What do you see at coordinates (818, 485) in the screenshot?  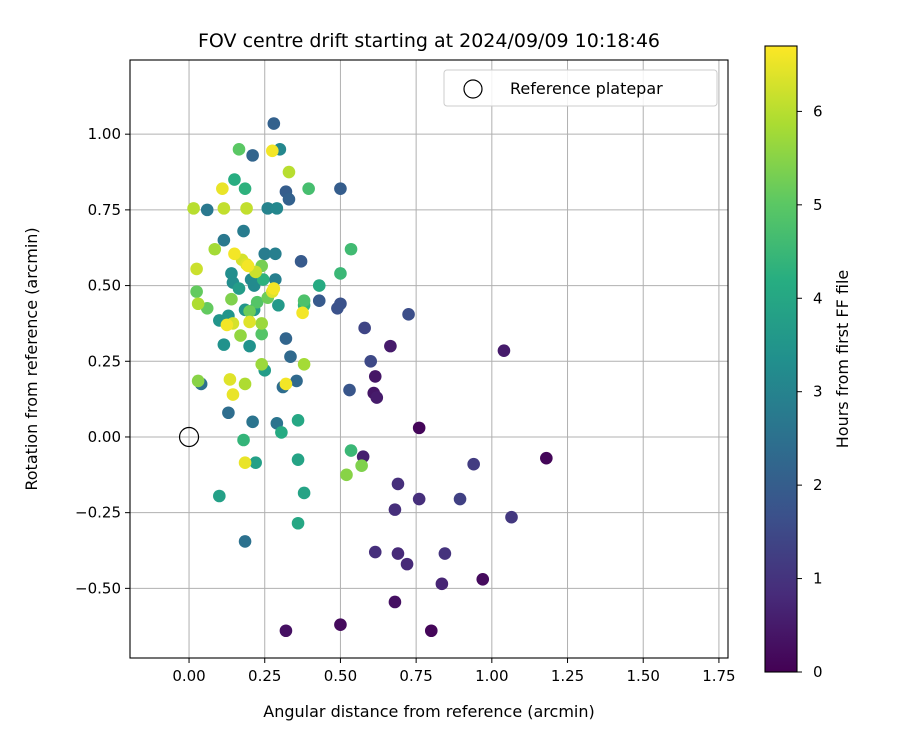 I see `colorbar-tick-label: 2` at bounding box center [818, 485].